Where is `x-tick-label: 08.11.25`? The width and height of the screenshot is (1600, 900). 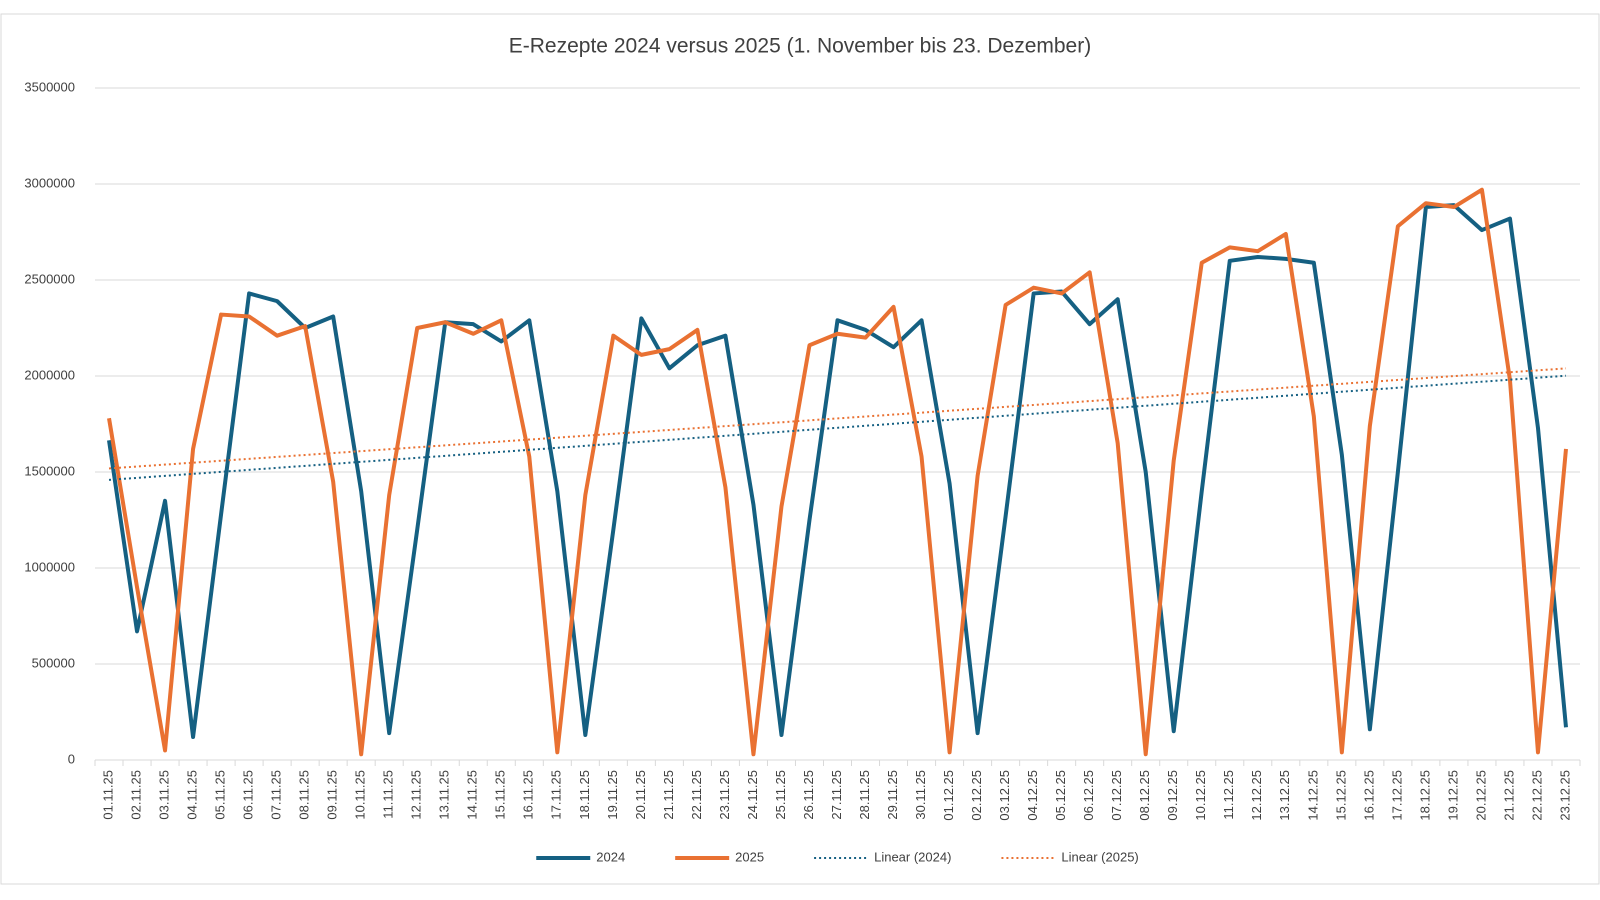 x-tick-label: 08.11.25 is located at coordinates (304, 795).